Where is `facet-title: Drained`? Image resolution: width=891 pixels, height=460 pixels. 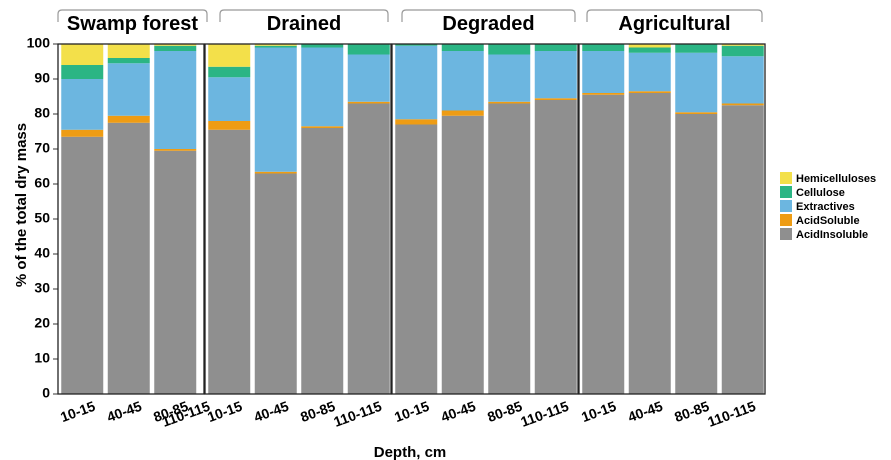
facet-title: Drained is located at coordinates (304, 24).